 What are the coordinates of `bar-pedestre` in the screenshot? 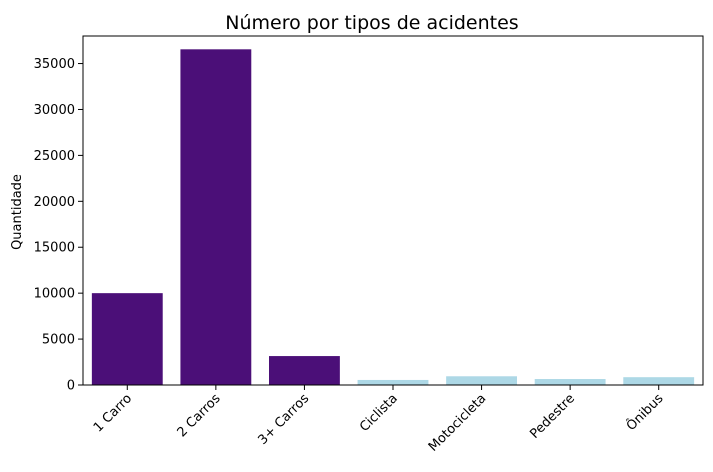 It's located at (570, 382).